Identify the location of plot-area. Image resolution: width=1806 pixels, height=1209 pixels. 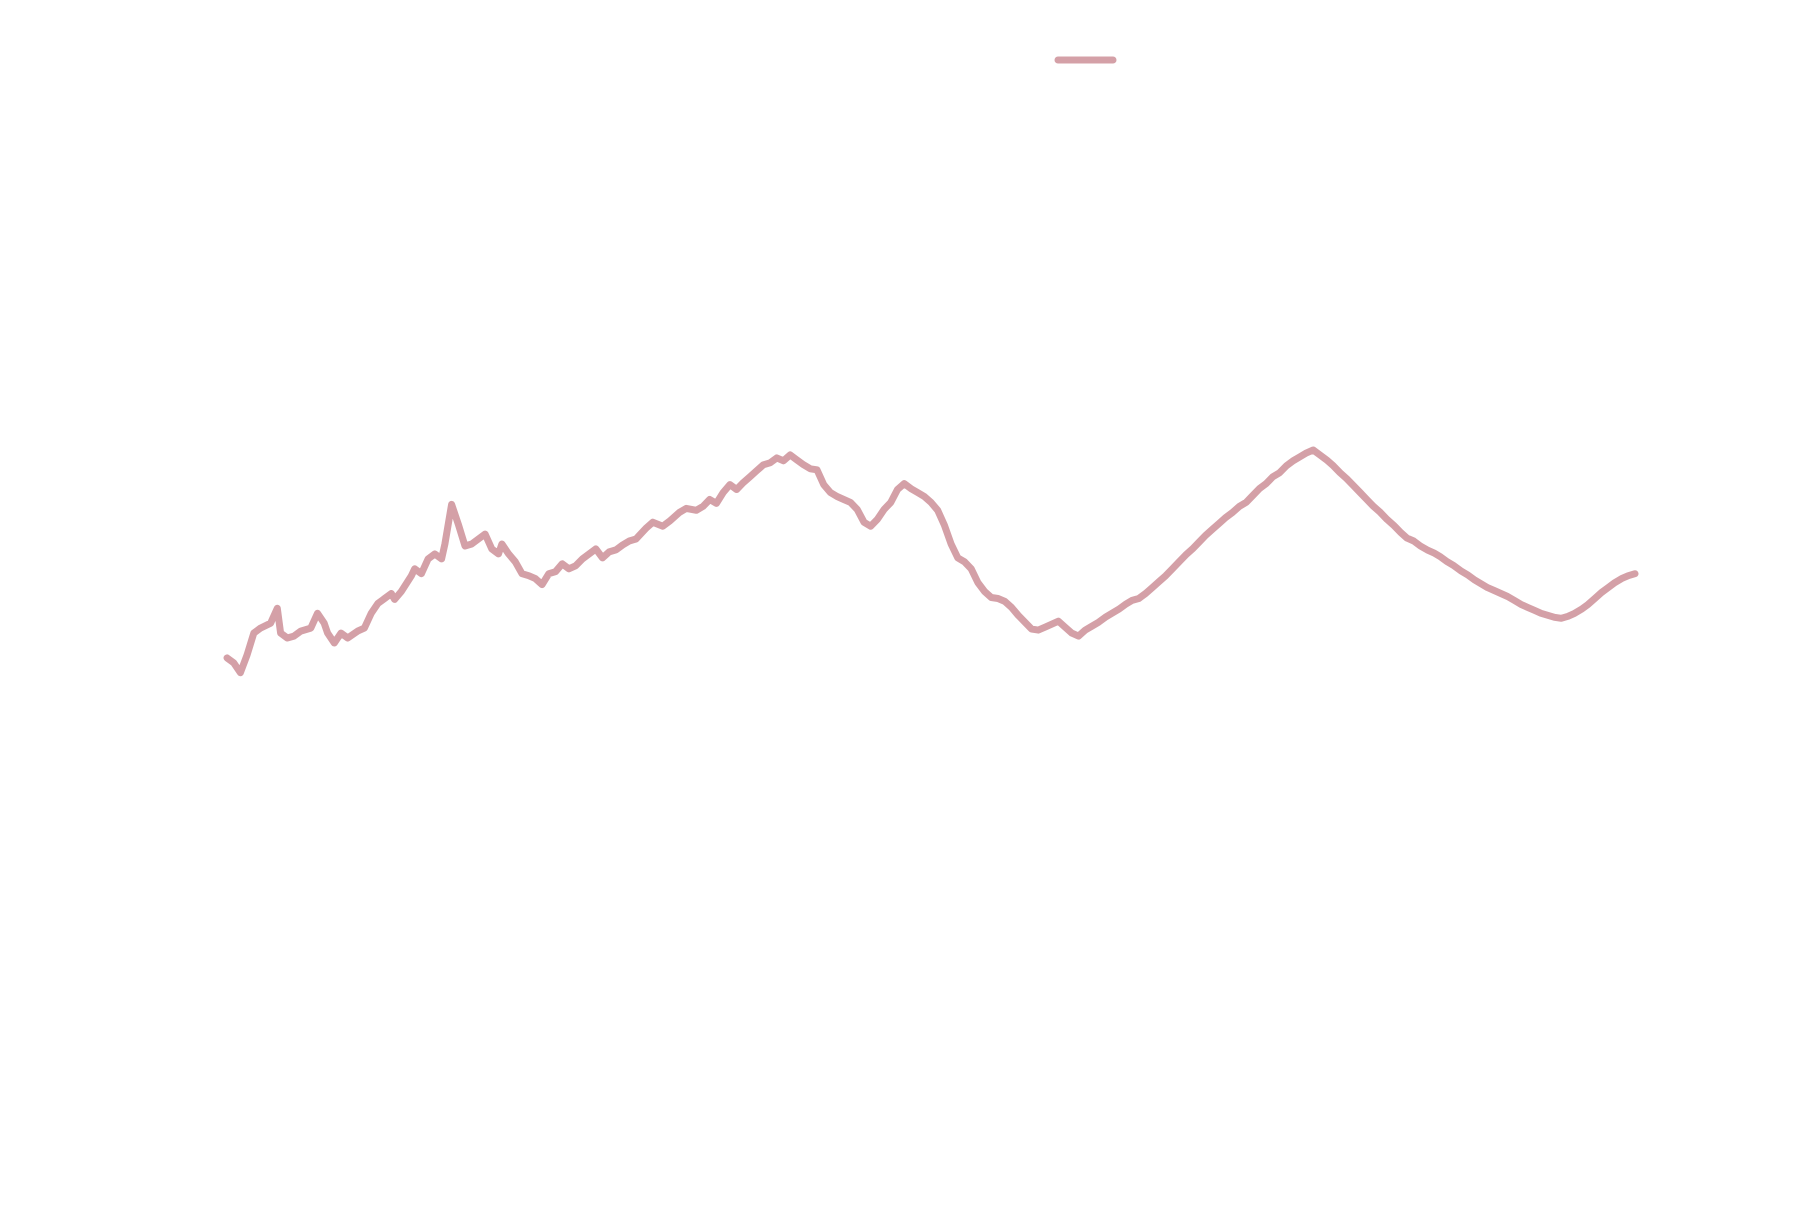
(931, 561).